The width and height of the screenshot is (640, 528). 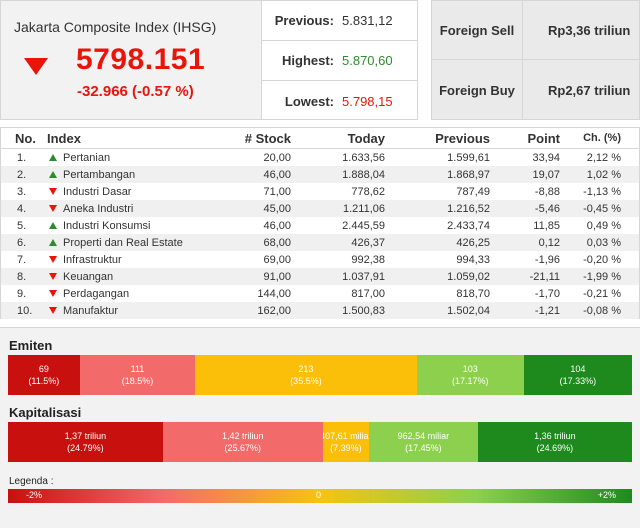 I want to click on emiten-title: Emiten, so click(x=31, y=345).